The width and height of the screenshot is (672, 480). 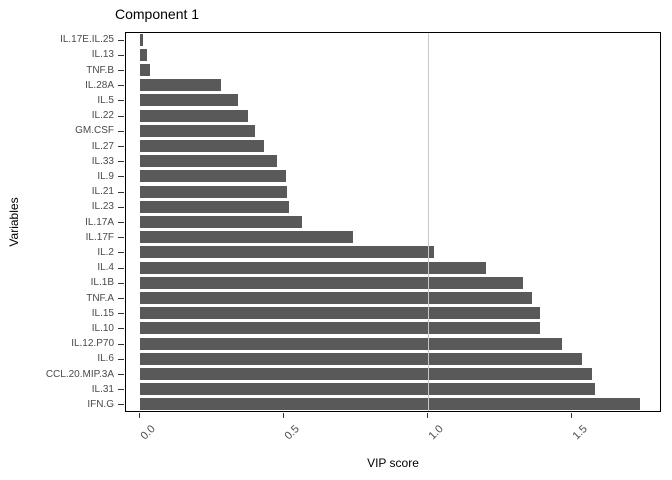 I want to click on y-tick-label: IL.31, so click(x=102, y=389).